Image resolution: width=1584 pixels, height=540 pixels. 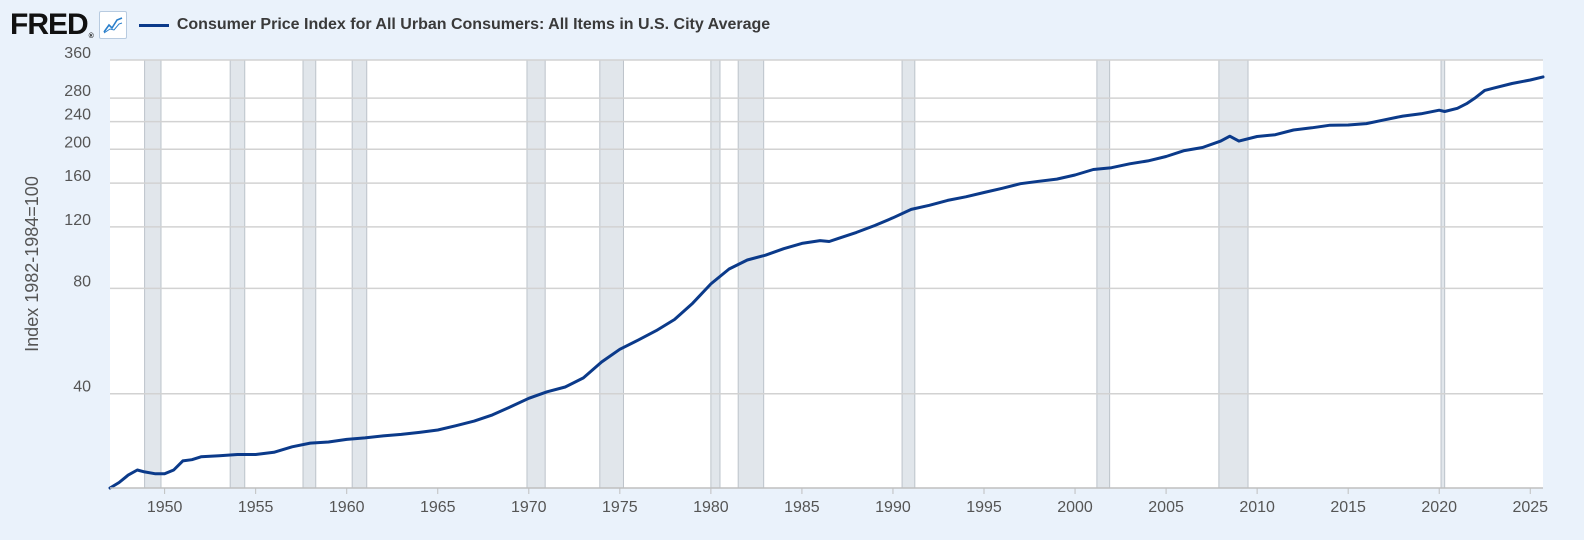 I want to click on line-chart-icon, so click(x=112, y=25).